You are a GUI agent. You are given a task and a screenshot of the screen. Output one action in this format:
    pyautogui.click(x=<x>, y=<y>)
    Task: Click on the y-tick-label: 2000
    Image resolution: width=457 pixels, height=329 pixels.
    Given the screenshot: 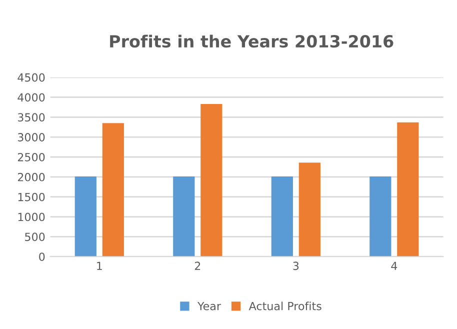 What is the action you would take?
    pyautogui.click(x=31, y=177)
    